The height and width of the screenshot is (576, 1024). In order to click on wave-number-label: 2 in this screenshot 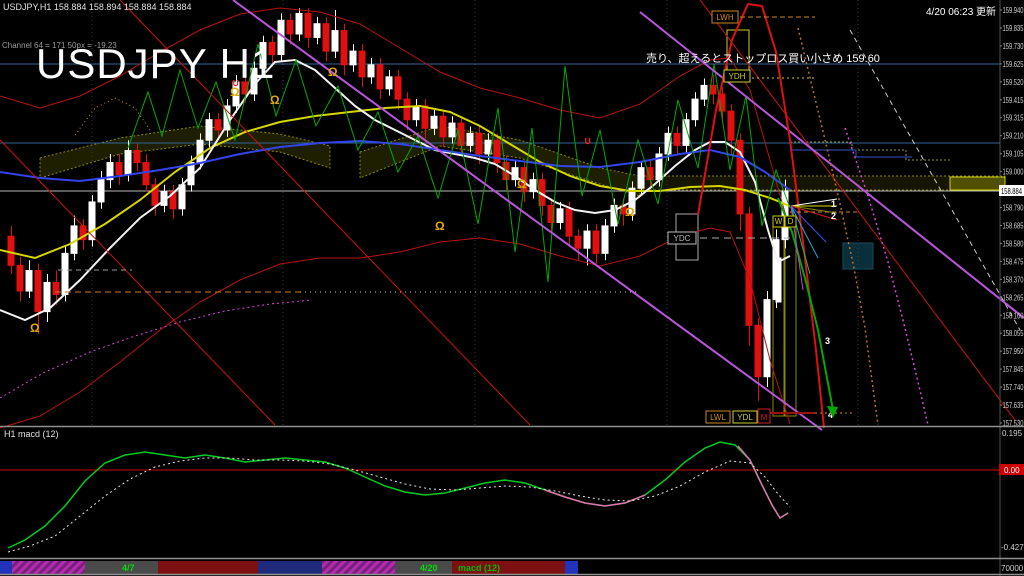, I will do `click(833, 216)`.